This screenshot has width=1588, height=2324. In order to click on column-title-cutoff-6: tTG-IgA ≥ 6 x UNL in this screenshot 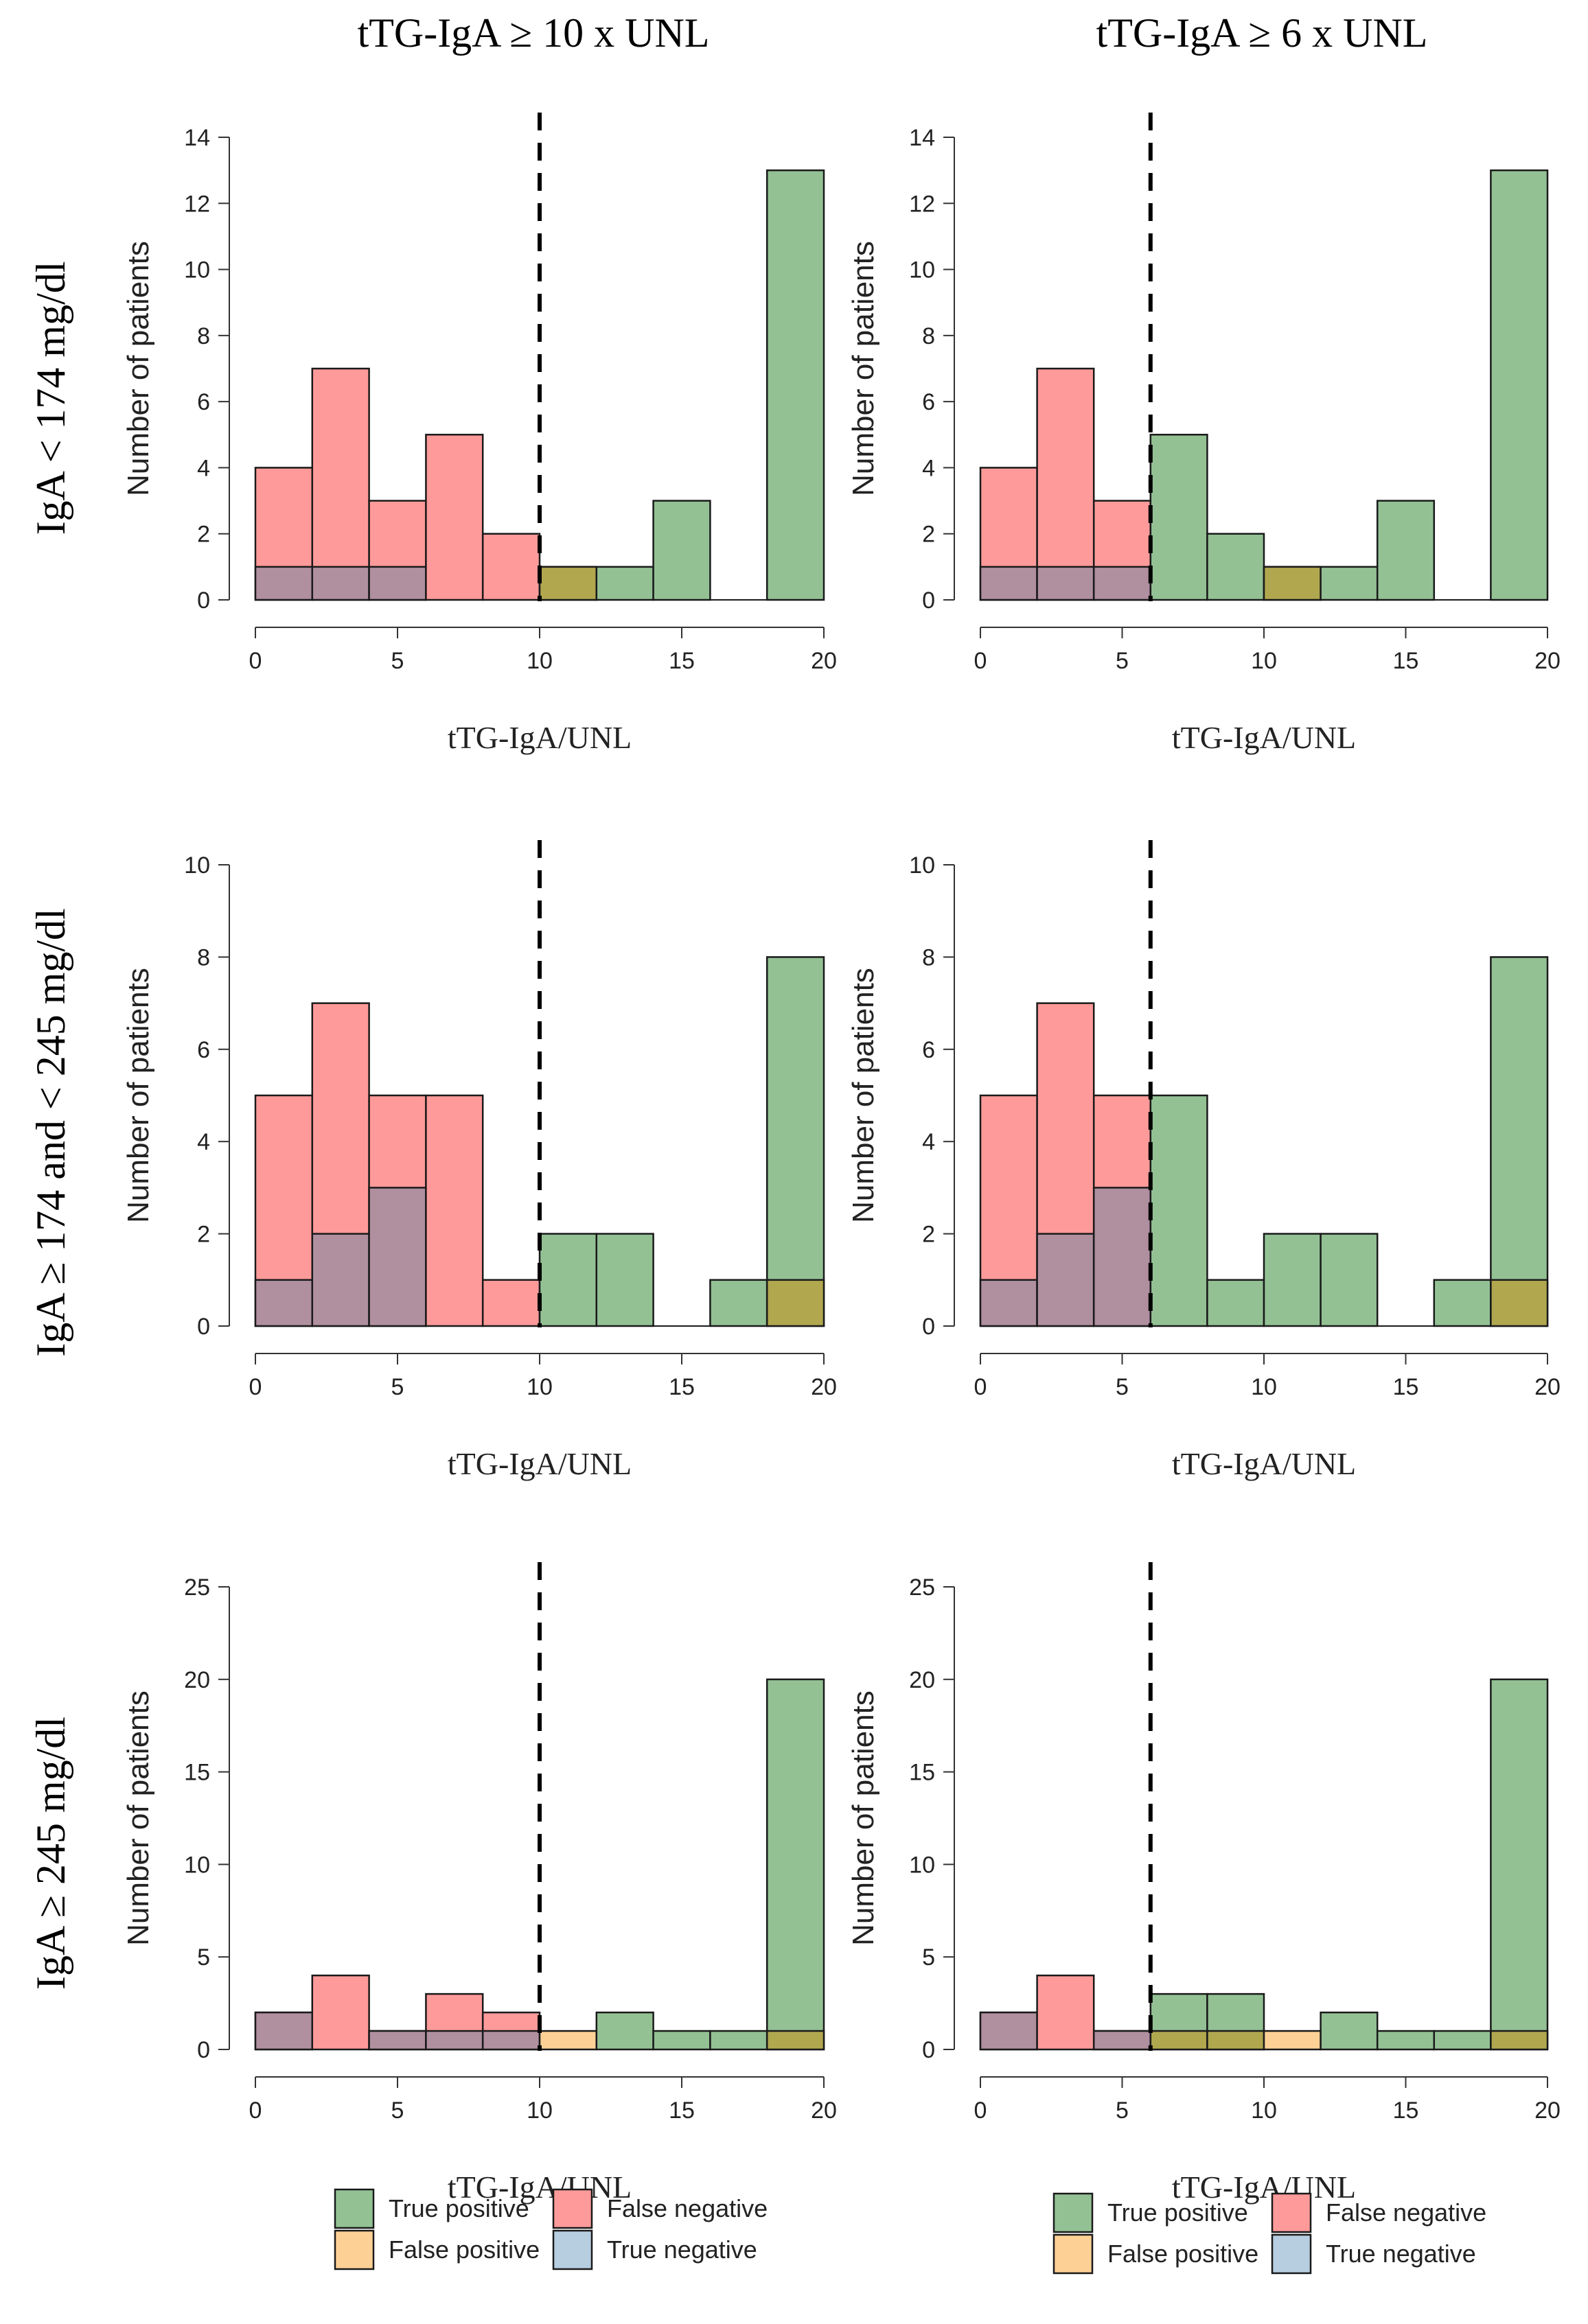, I will do `click(1262, 33)`.